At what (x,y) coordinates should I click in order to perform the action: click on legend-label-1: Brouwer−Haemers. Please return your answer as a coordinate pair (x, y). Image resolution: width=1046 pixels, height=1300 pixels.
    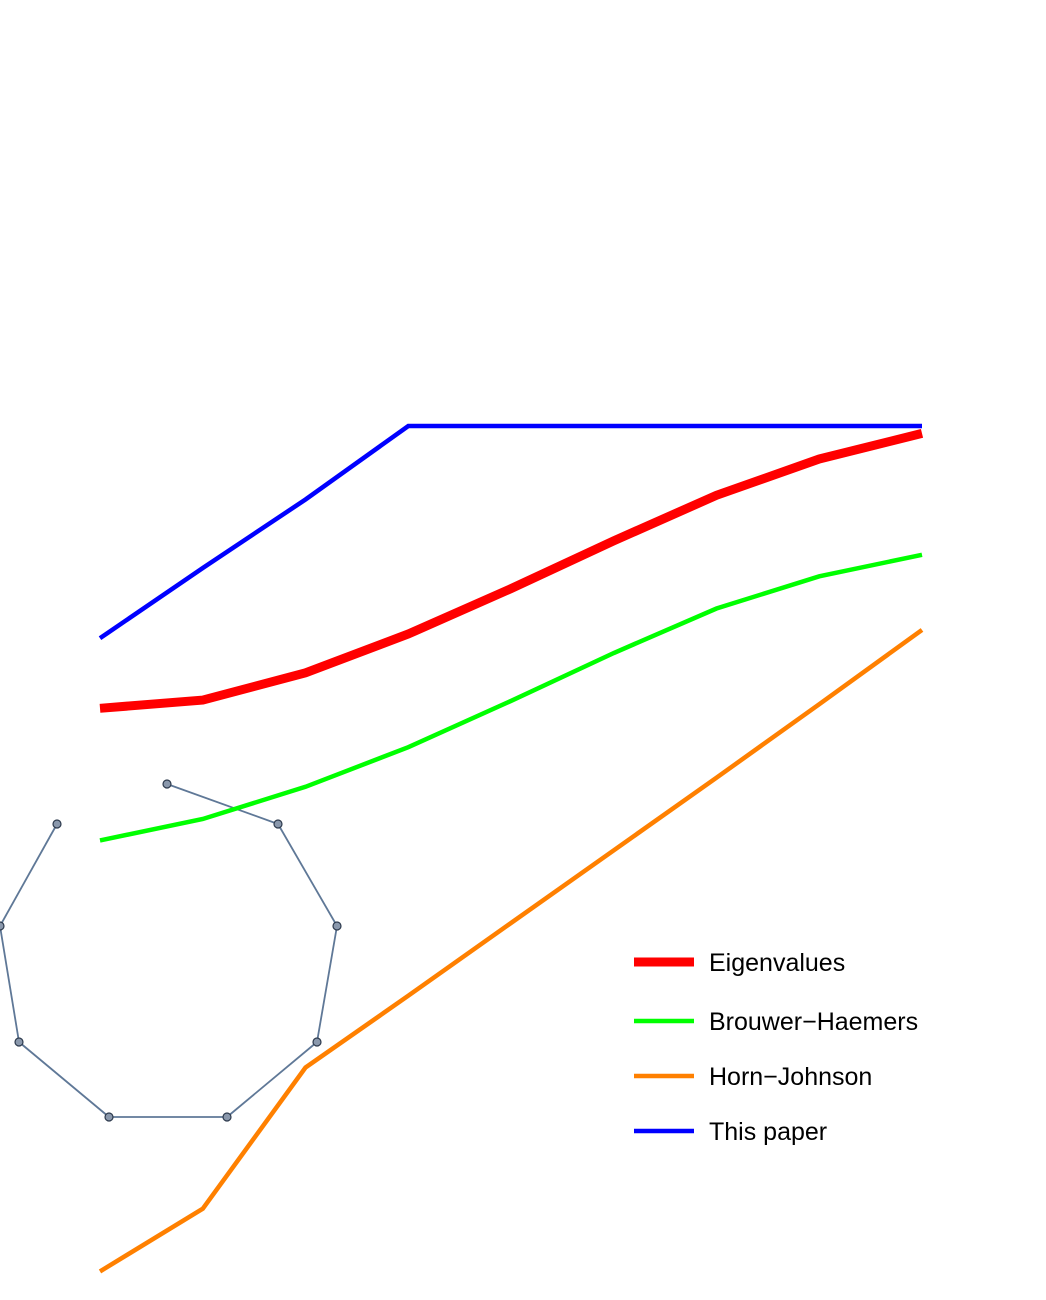
    Looking at the image, I should click on (813, 1022).